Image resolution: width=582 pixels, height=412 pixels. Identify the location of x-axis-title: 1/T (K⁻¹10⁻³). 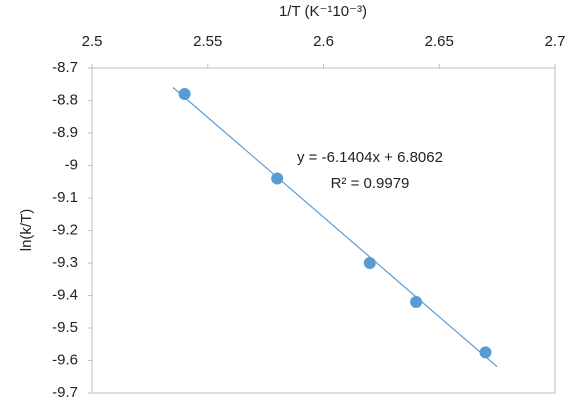
(323, 11).